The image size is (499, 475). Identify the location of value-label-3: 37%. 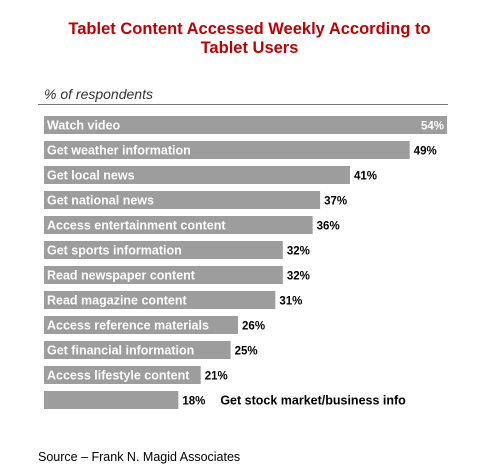
(335, 202).